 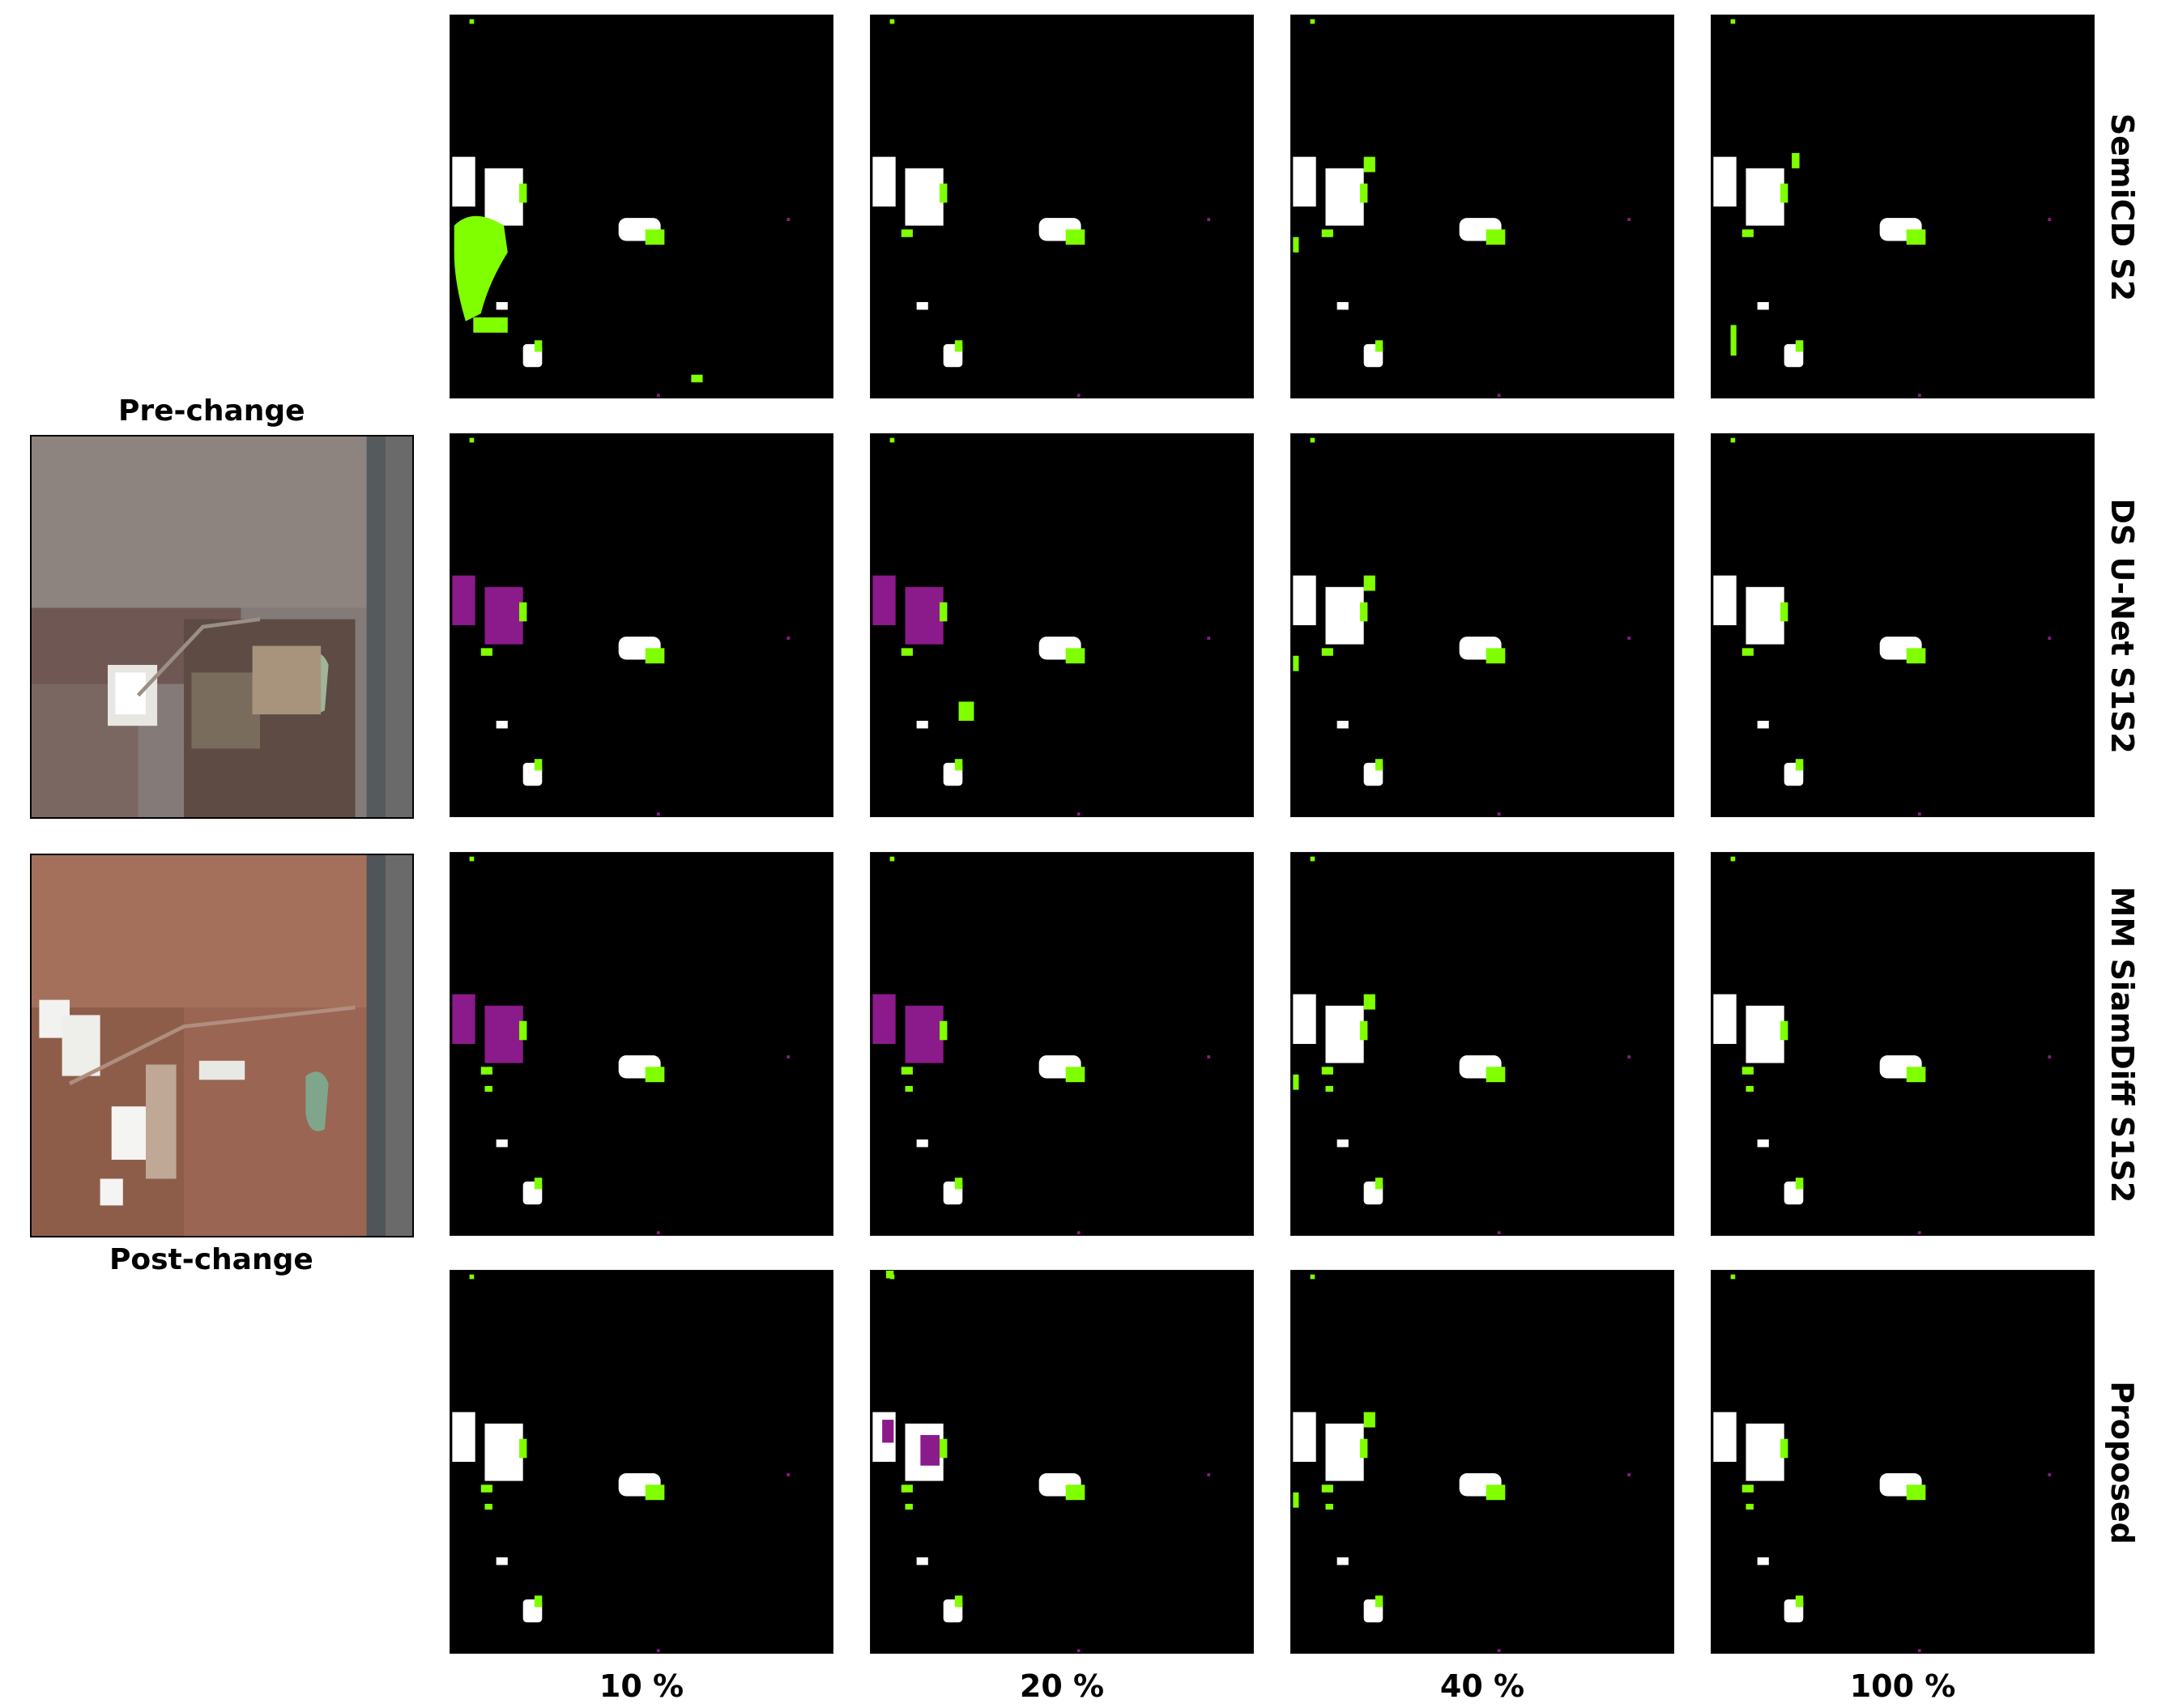 What do you see at coordinates (2122, 626) in the screenshot?
I see `row-label-ds-unet-s1s2: DS U-Net S1S2` at bounding box center [2122, 626].